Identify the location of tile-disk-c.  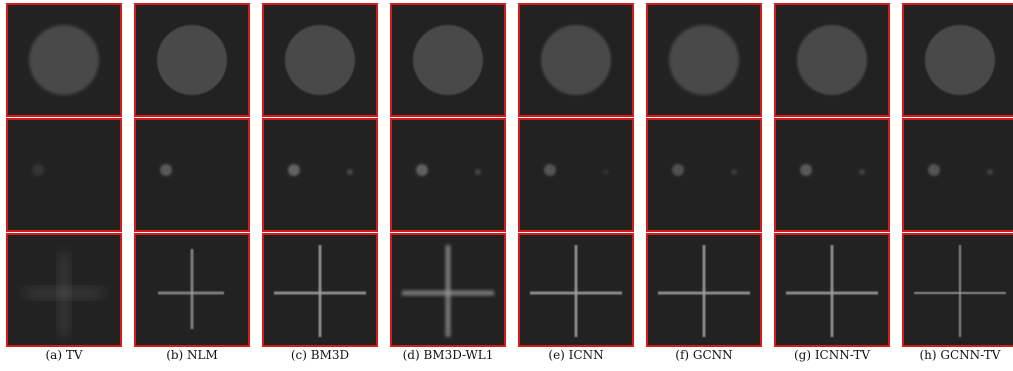
(320, 60).